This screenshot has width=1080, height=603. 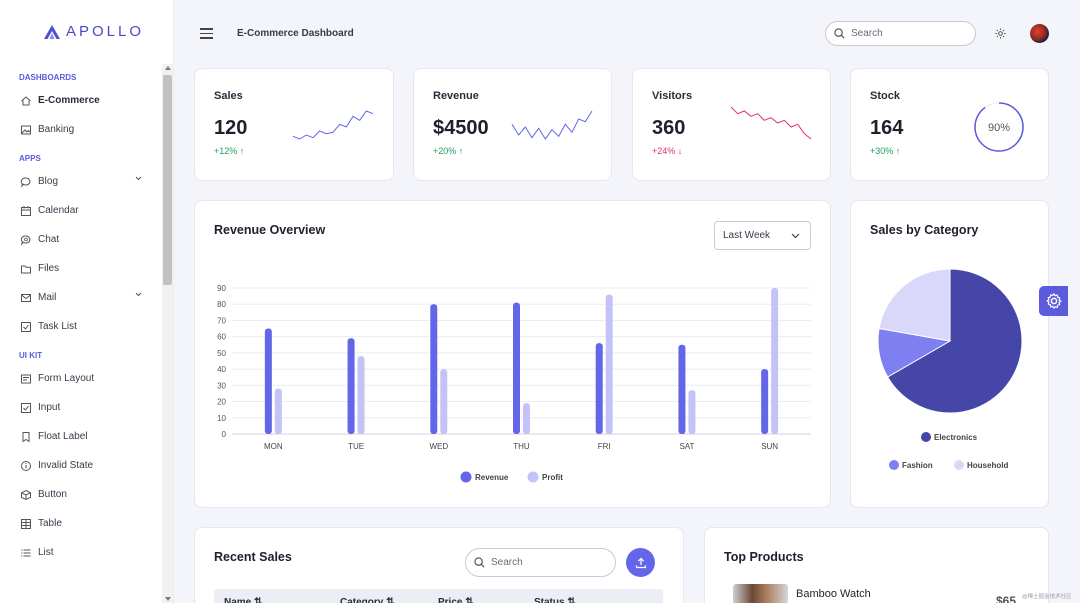 What do you see at coordinates (168, 68) in the screenshot?
I see `scroll-up-arrow` at bounding box center [168, 68].